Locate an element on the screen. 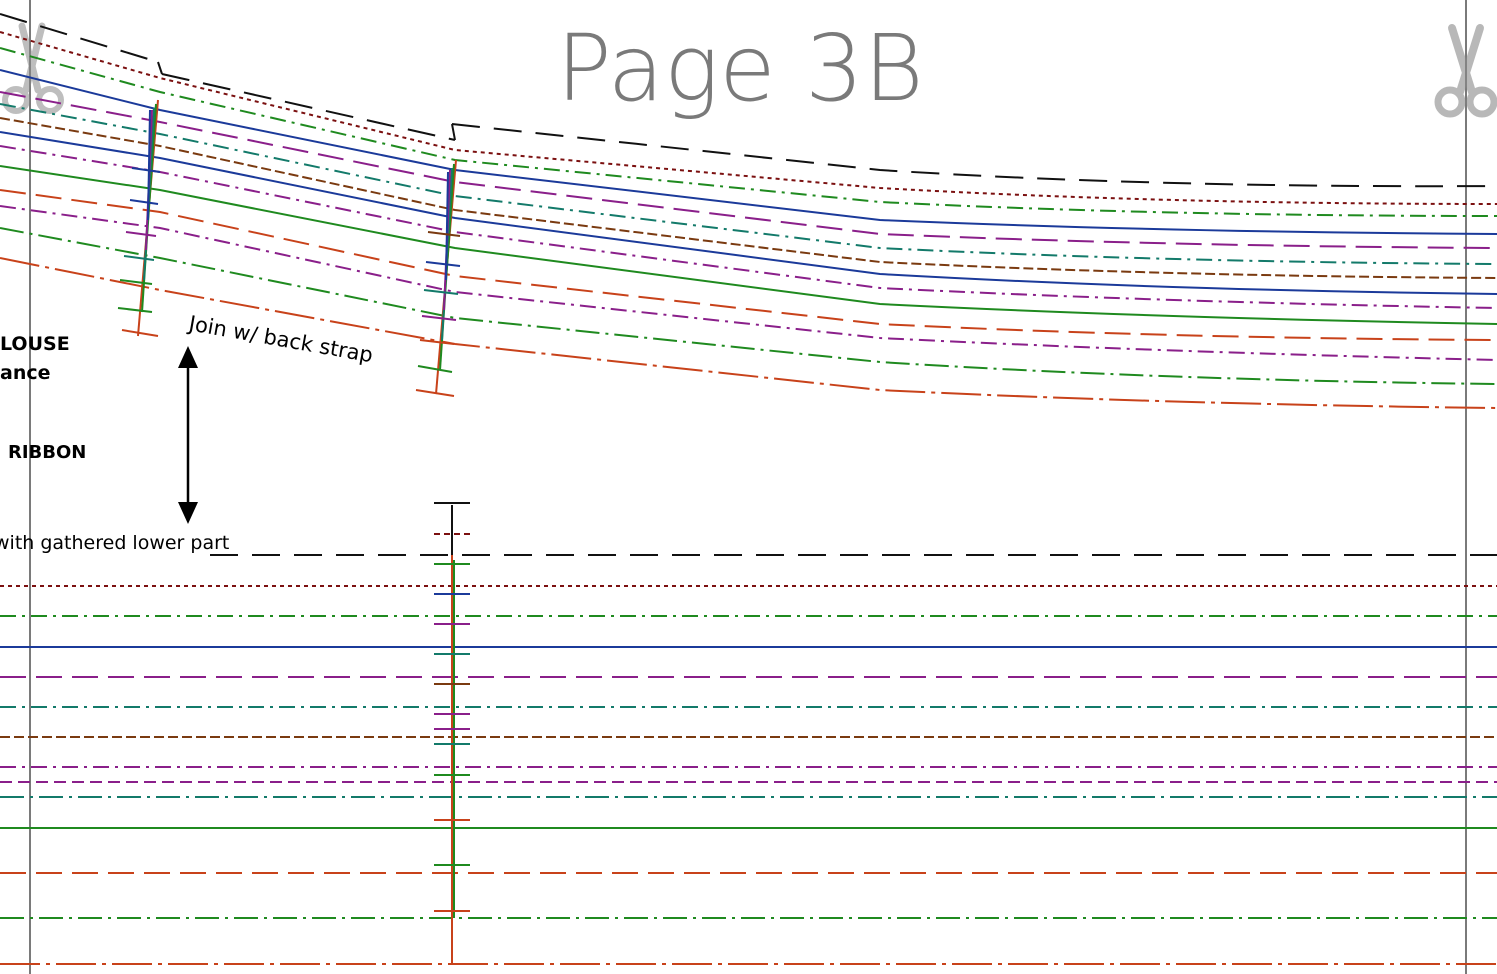 The height and width of the screenshot is (974, 1497). notch-bundle-left is located at coordinates (139, 218).